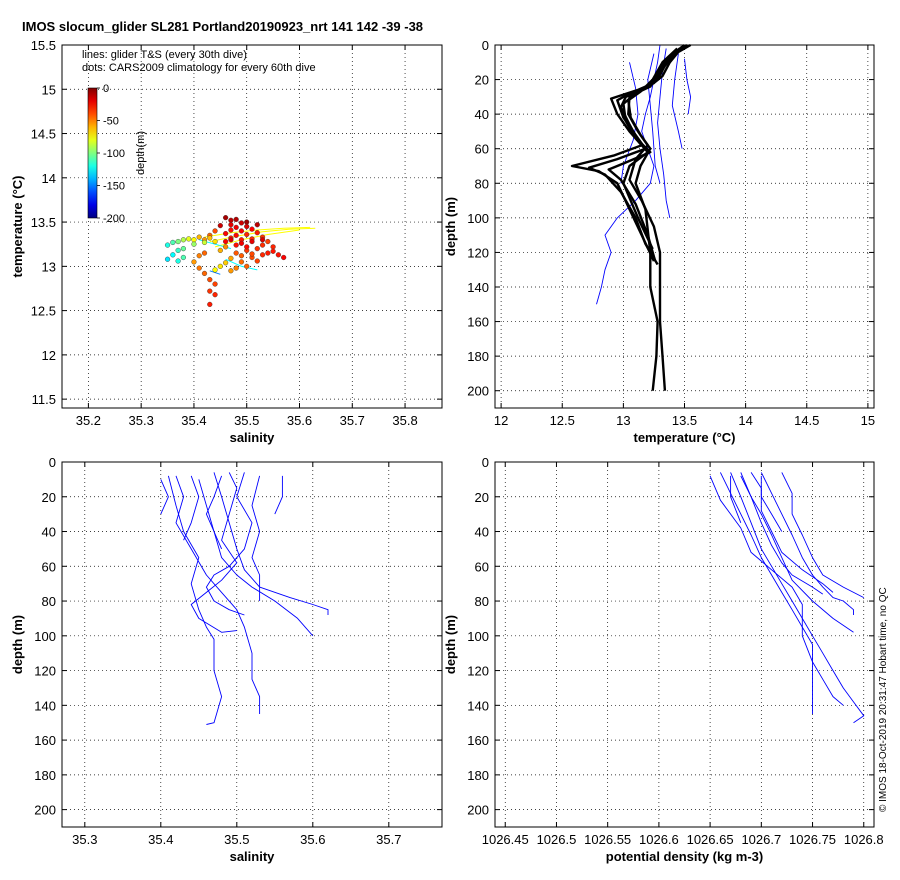  Describe the element at coordinates (17, 227) in the screenshot. I see `y-axis-label: temperature (°C)` at that location.